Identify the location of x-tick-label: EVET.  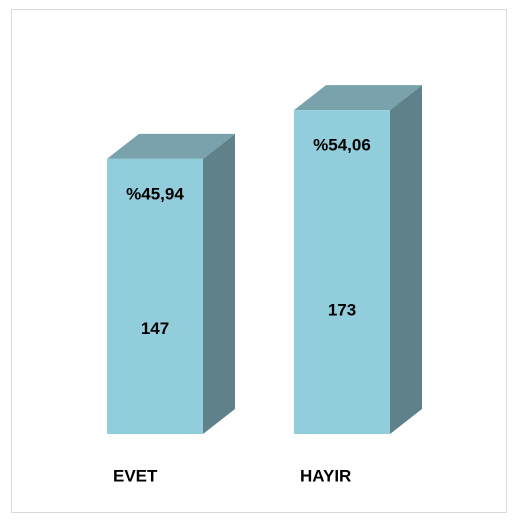
(135, 475).